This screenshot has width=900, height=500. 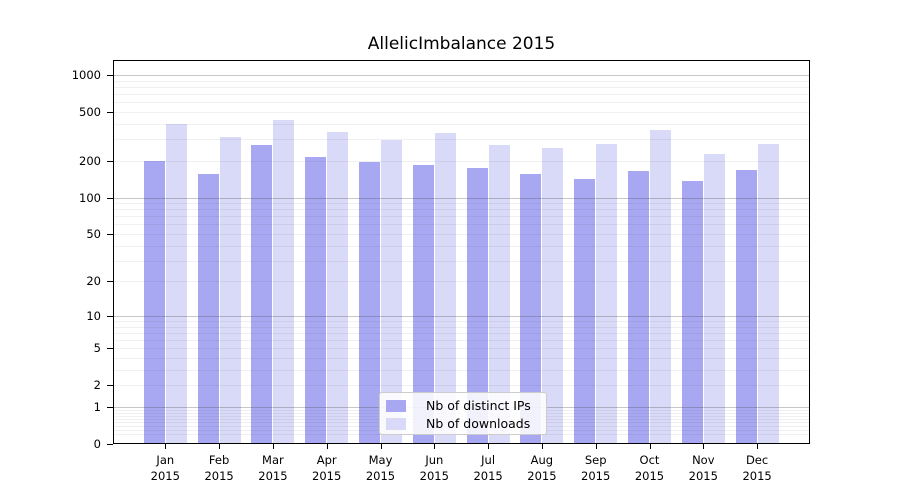 I want to click on legend-swatch-distinct-ips, so click(x=396, y=406).